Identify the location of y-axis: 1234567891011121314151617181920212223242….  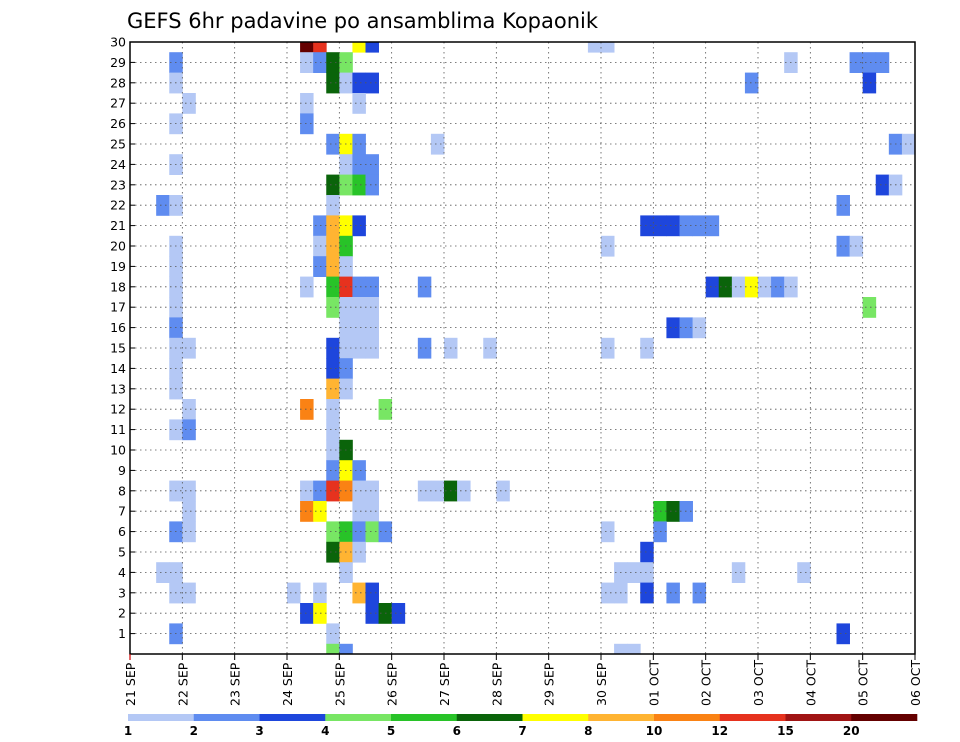
(122, 338).